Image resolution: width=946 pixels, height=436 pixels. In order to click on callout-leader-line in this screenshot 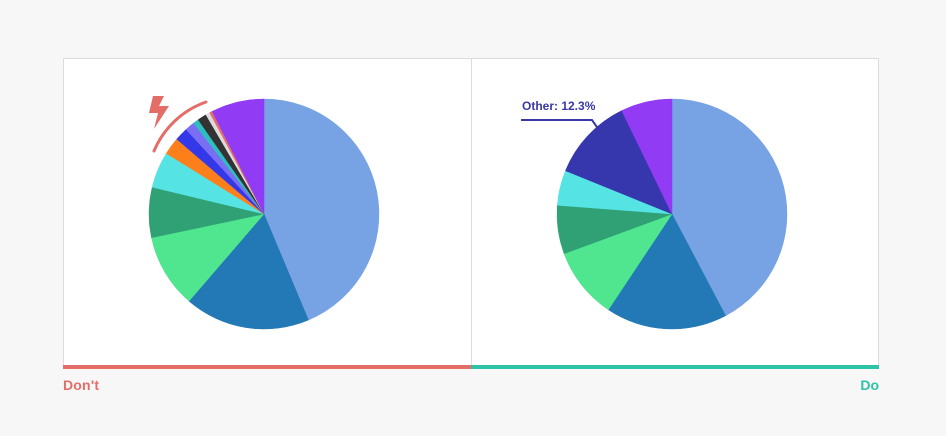, I will do `click(560, 125)`.